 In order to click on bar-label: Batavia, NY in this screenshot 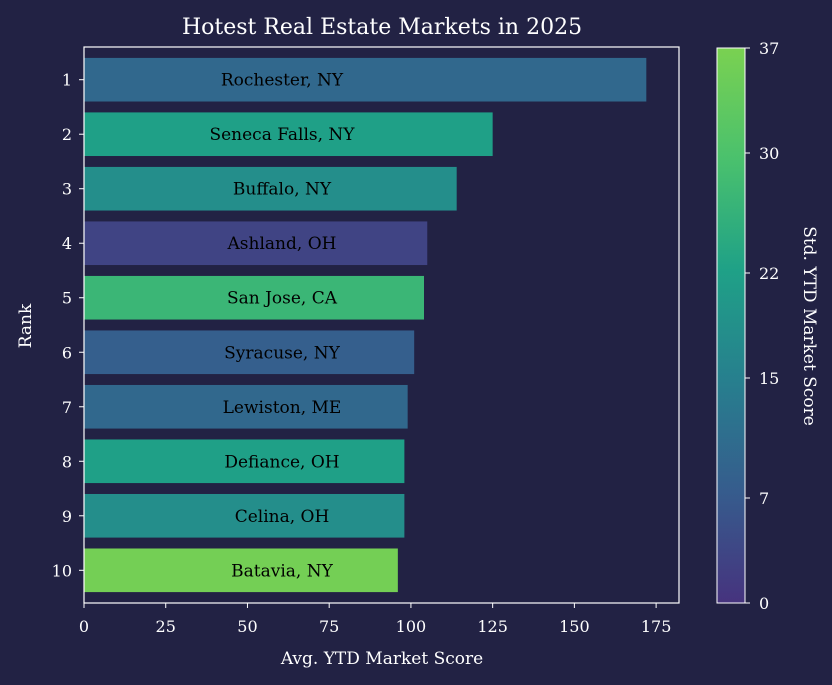, I will do `click(282, 571)`.